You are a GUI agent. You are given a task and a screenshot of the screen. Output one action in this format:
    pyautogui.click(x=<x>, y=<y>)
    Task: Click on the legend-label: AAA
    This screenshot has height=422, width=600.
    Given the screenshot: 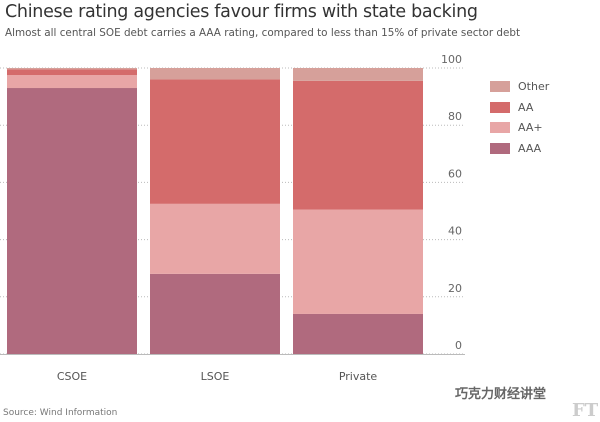 What is the action you would take?
    pyautogui.click(x=530, y=148)
    